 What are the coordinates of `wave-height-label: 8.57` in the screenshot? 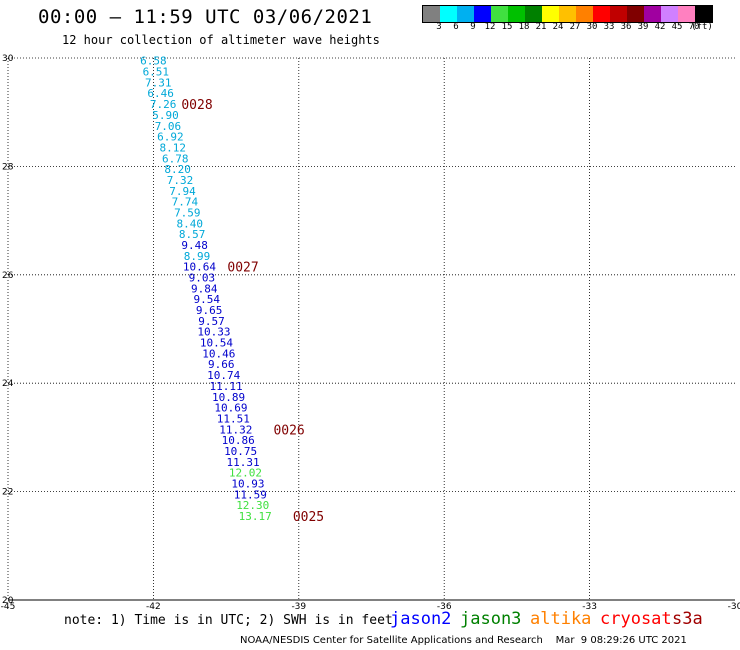 It's located at (192, 234).